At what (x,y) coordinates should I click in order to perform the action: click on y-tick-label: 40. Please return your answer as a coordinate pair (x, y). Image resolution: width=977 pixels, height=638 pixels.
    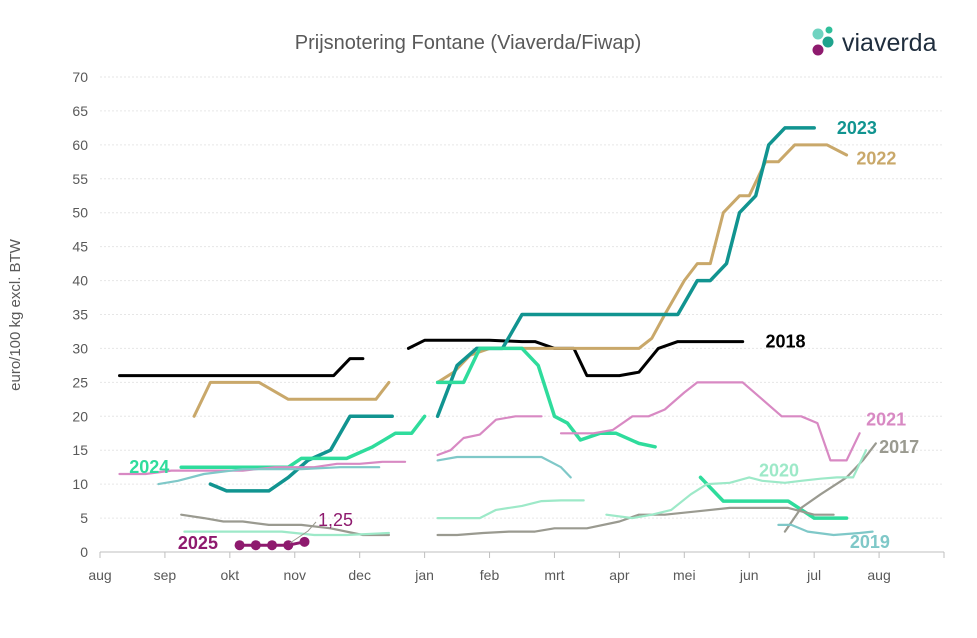
    Looking at the image, I should click on (80, 281).